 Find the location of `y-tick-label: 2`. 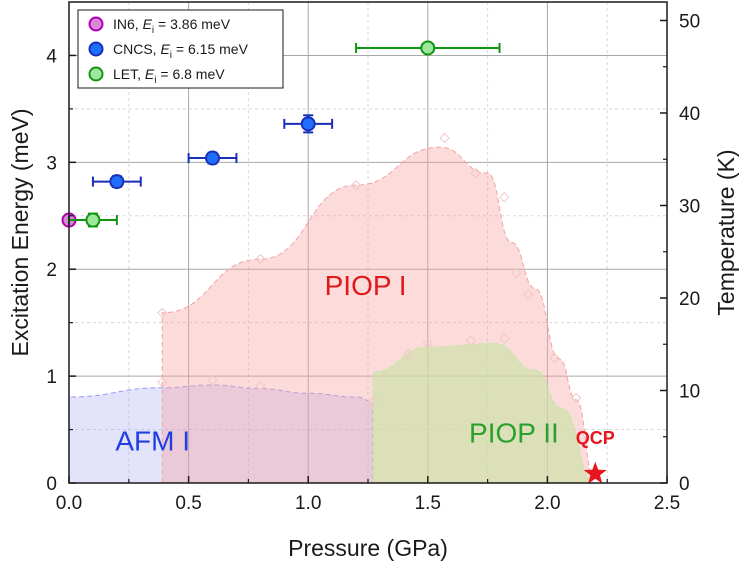

y-tick-label: 2 is located at coordinates (51, 270).